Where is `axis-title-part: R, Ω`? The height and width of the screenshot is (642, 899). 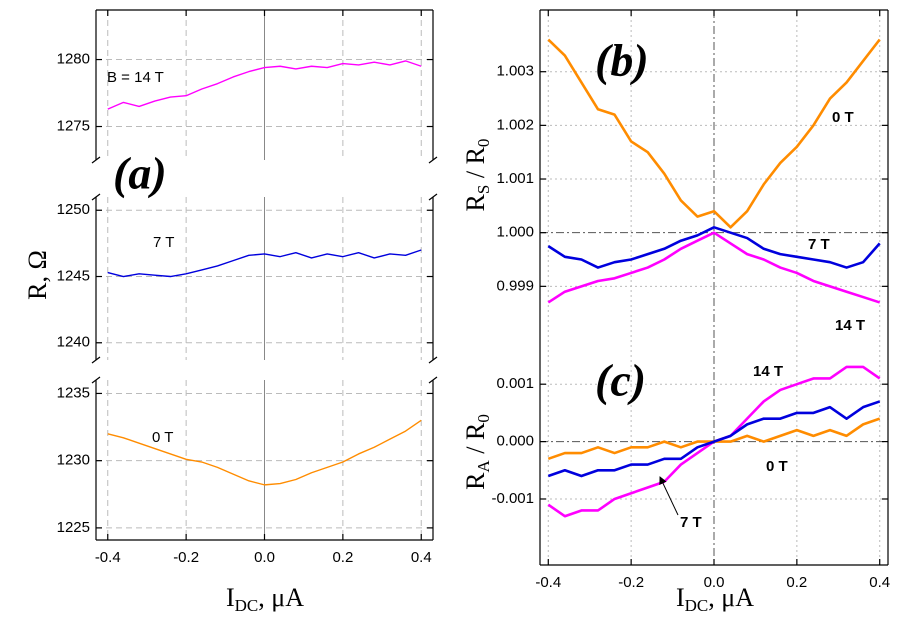
axis-title-part: R, Ω is located at coordinates (37, 275).